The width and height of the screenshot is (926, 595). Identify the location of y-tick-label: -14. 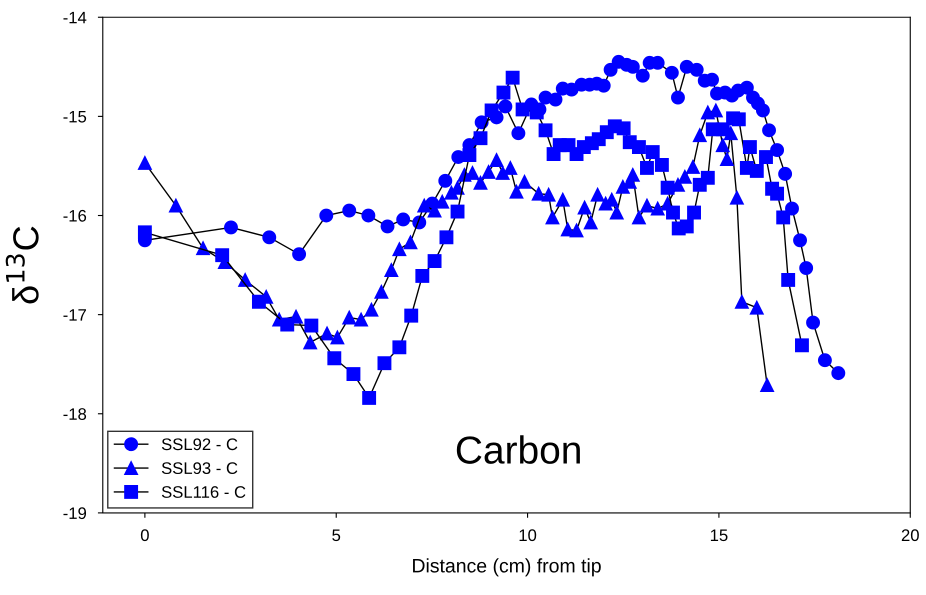
(74, 18).